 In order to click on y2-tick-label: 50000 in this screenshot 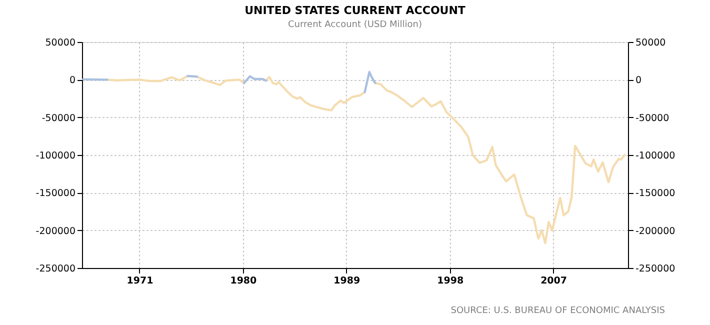, I will do `click(651, 43)`.